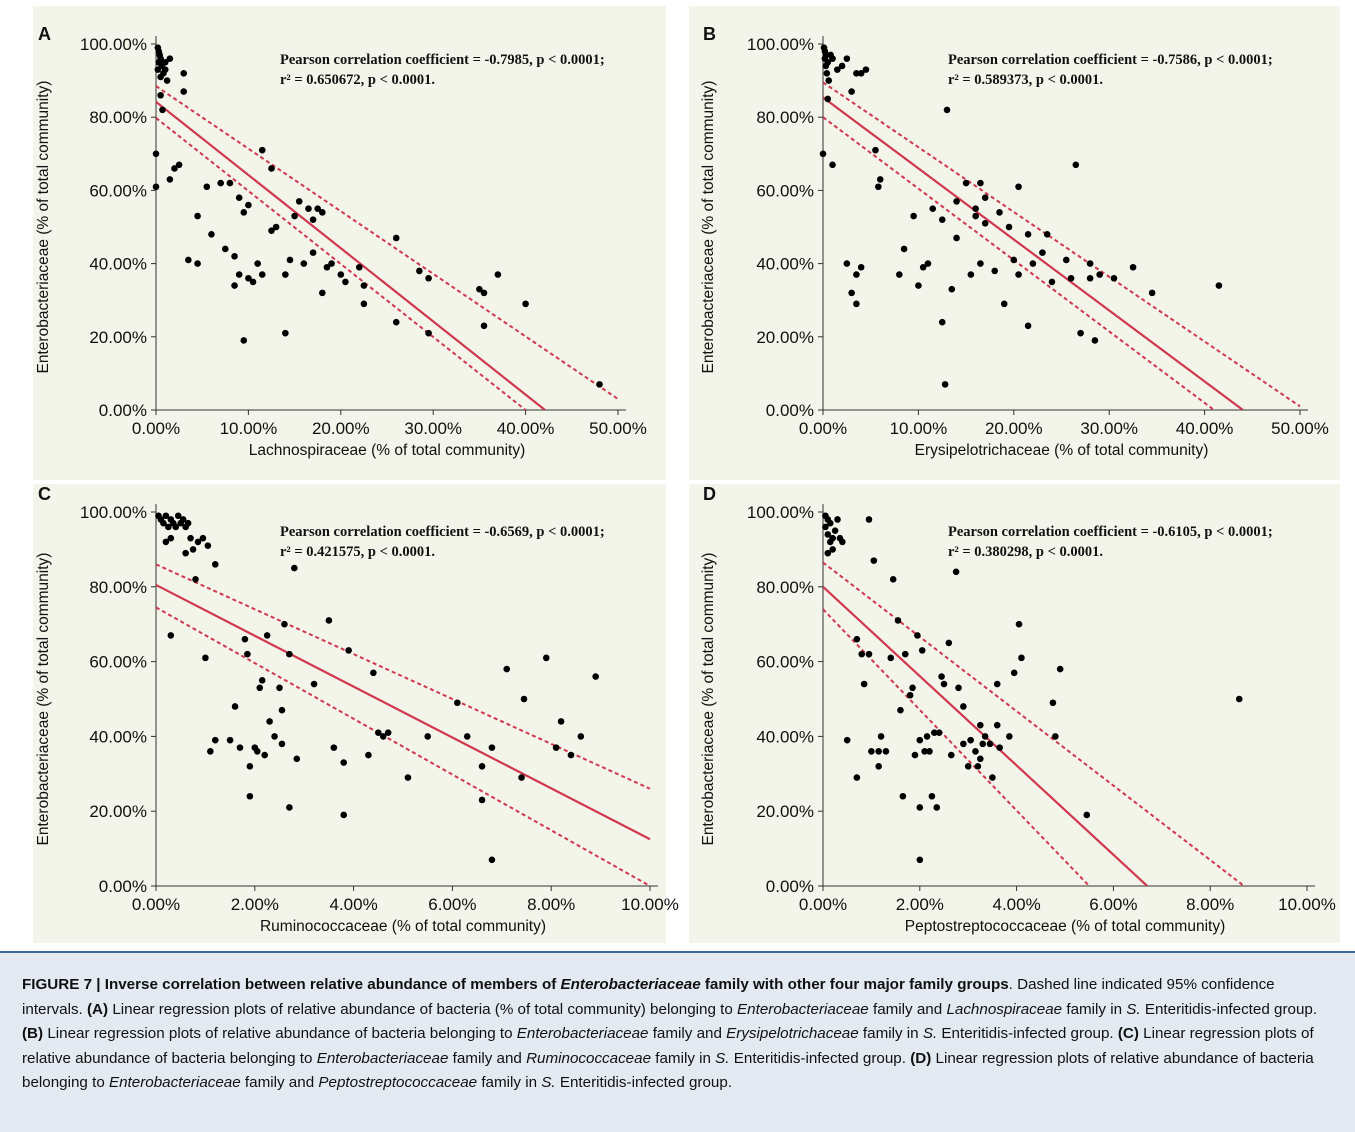 This screenshot has height=1132, width=1355. What do you see at coordinates (1300, 428) in the screenshot?
I see `x-tick-label: 50.00%` at bounding box center [1300, 428].